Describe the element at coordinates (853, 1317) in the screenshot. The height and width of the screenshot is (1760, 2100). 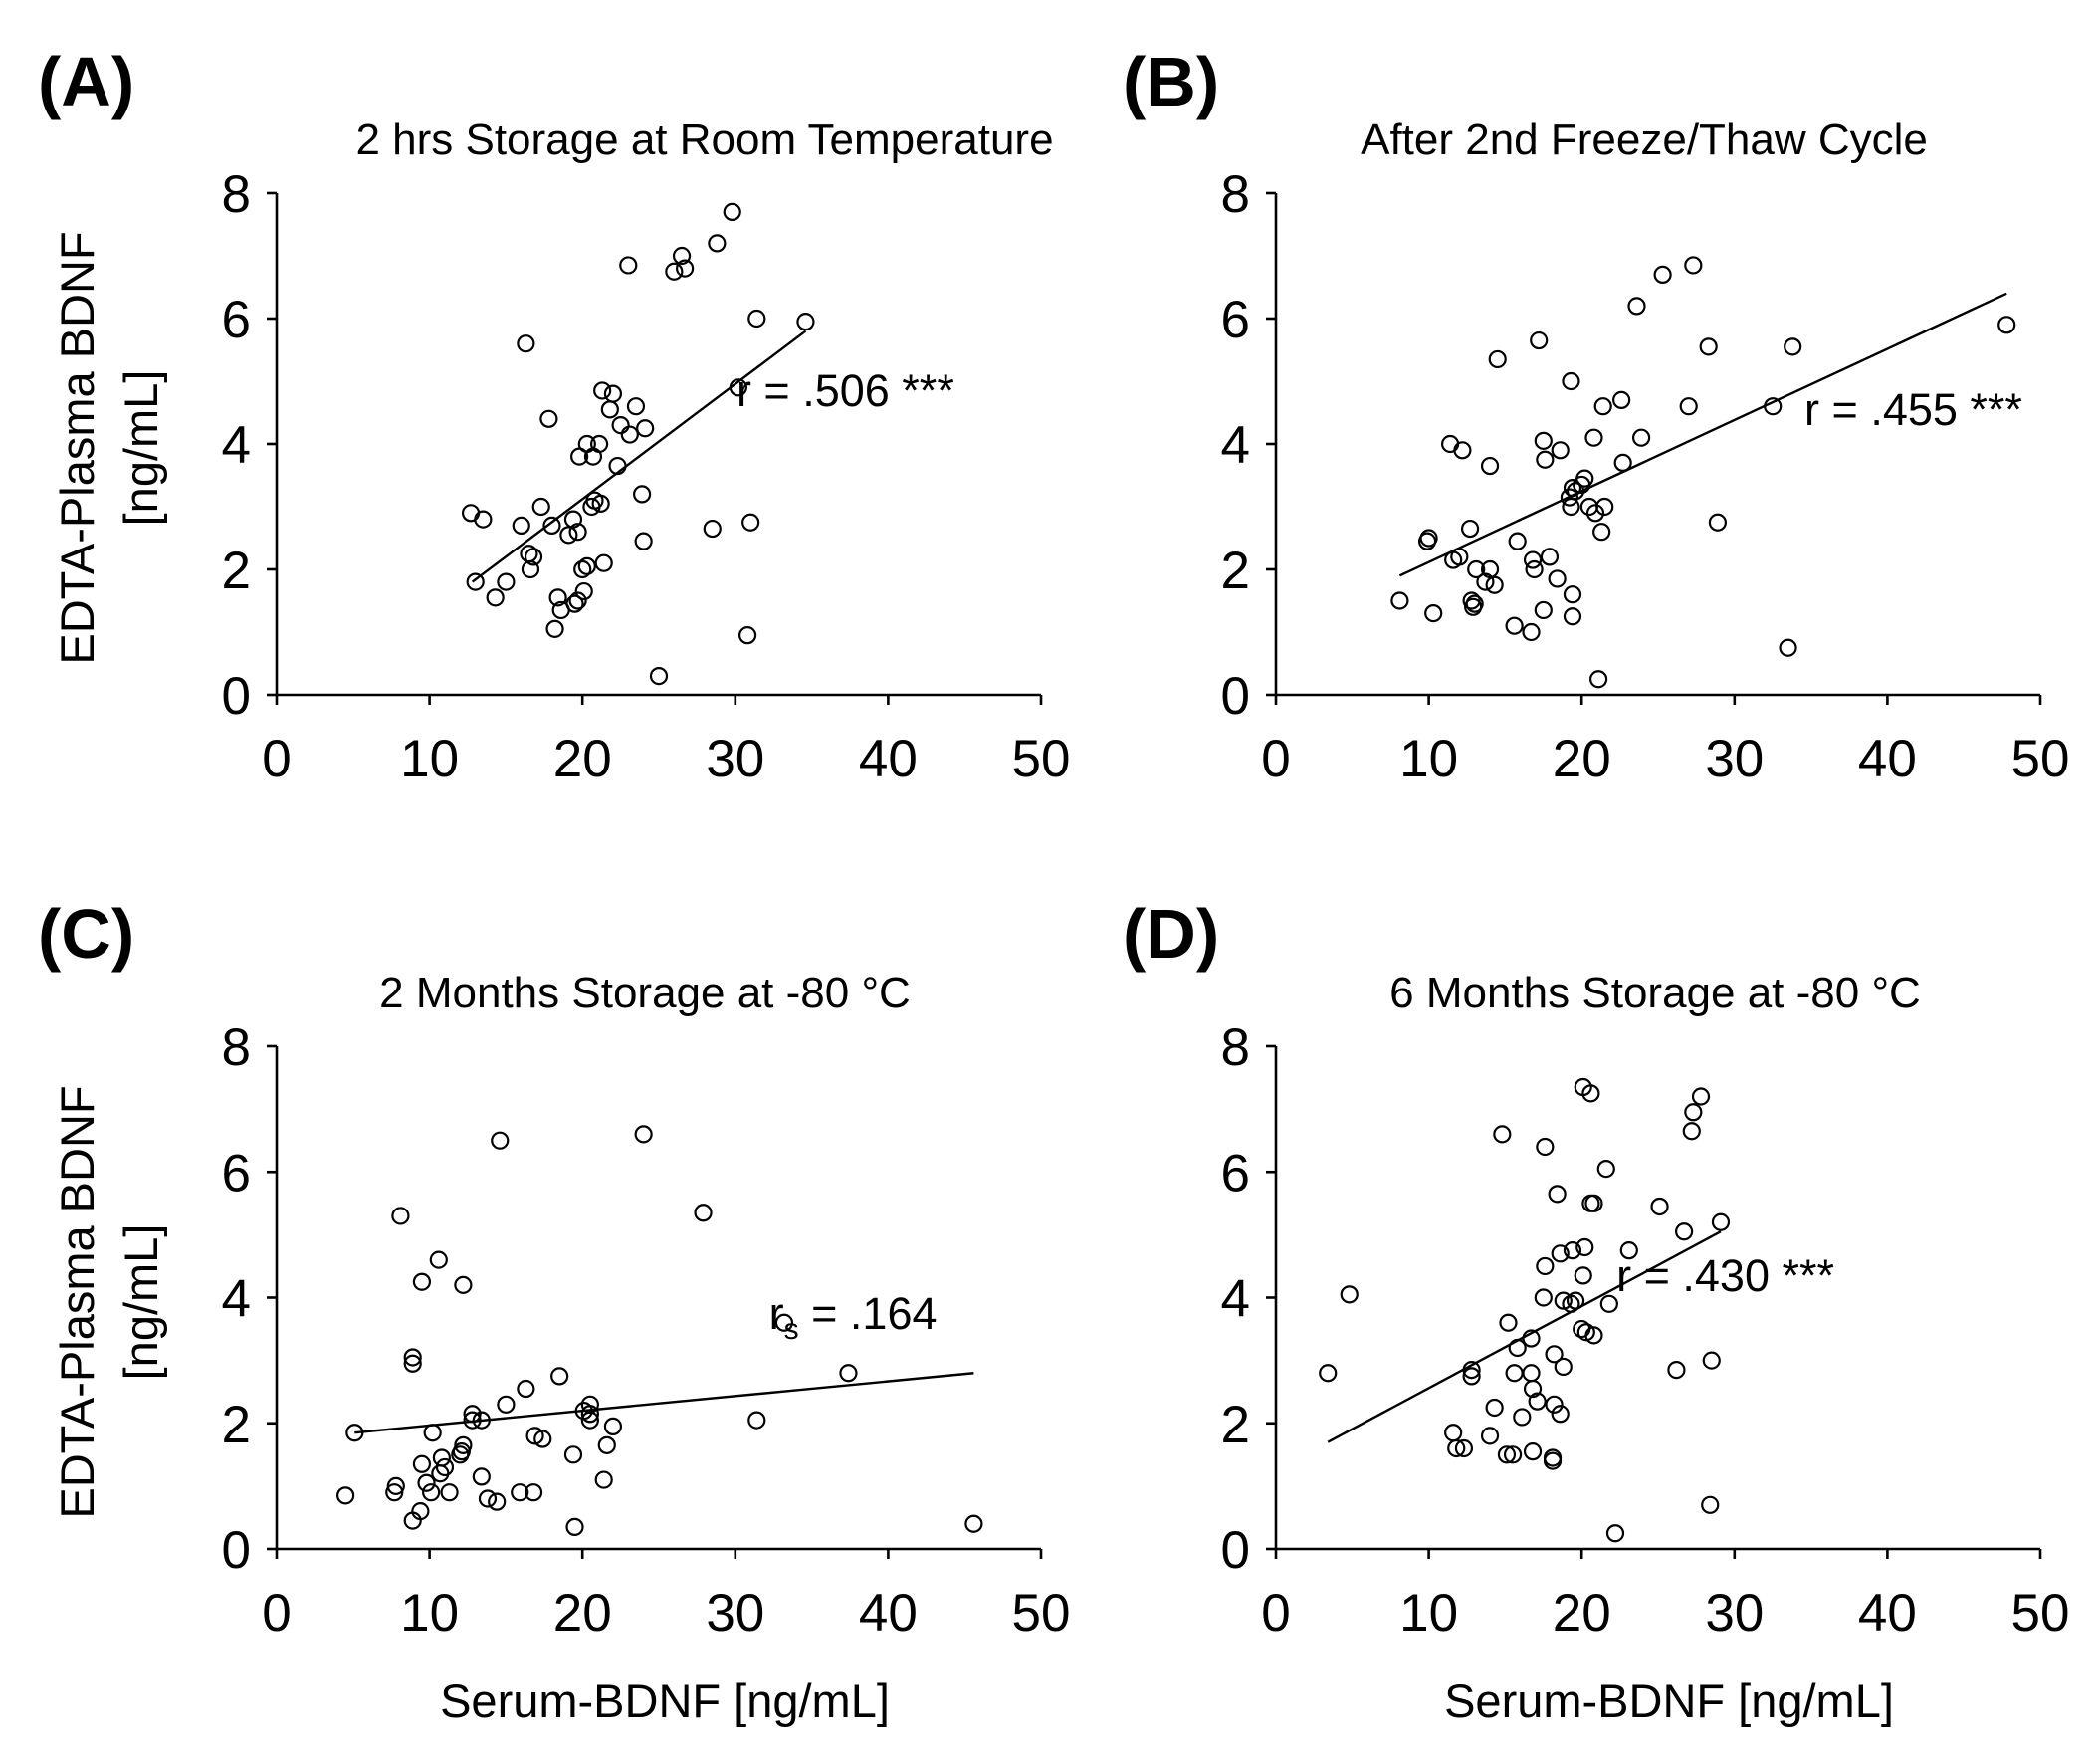
I see `correlation-annotation: rs = .164` at that location.